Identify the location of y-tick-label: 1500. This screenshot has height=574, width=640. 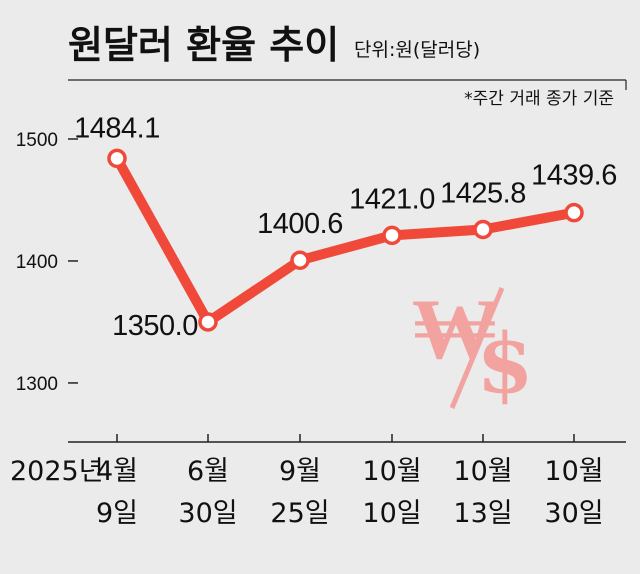
(37, 140).